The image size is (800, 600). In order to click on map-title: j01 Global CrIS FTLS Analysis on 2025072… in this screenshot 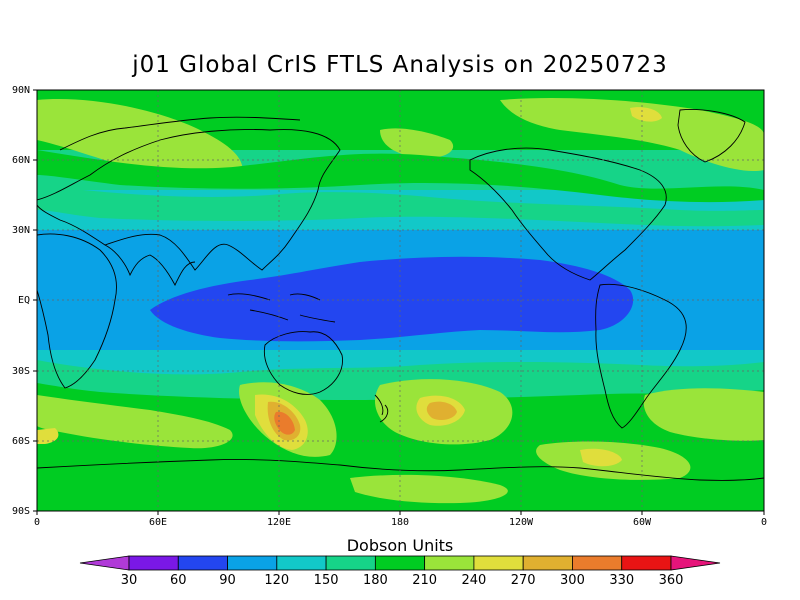, I will do `click(400, 65)`.